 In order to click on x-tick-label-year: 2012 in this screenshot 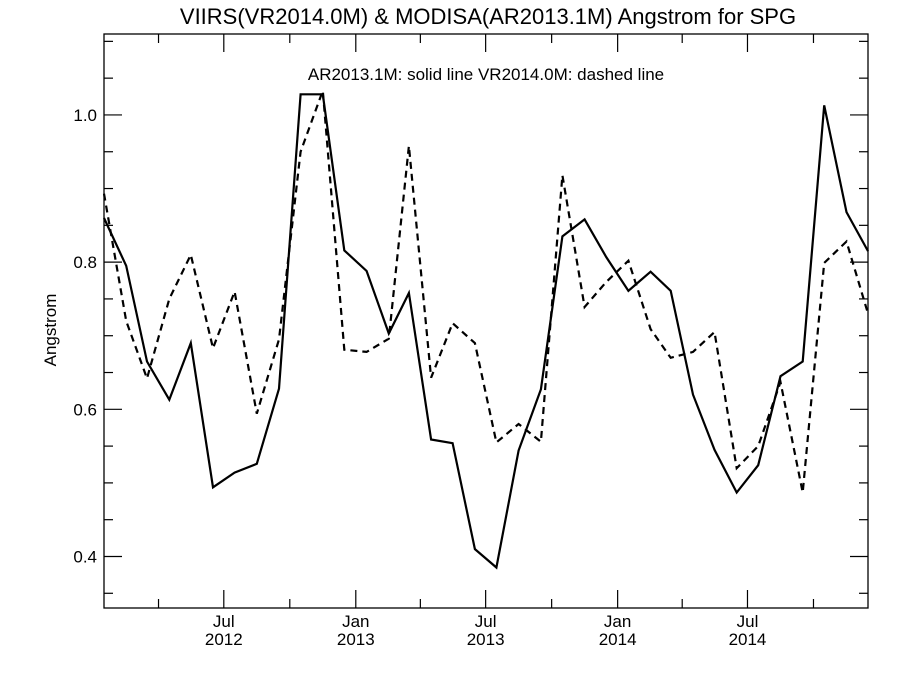, I will do `click(224, 639)`.